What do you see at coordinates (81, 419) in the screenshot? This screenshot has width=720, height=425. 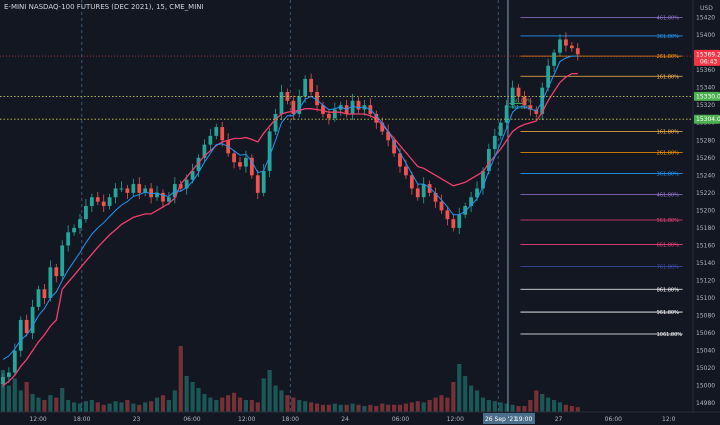 I see `time-tick-label: 18:00` at bounding box center [81, 419].